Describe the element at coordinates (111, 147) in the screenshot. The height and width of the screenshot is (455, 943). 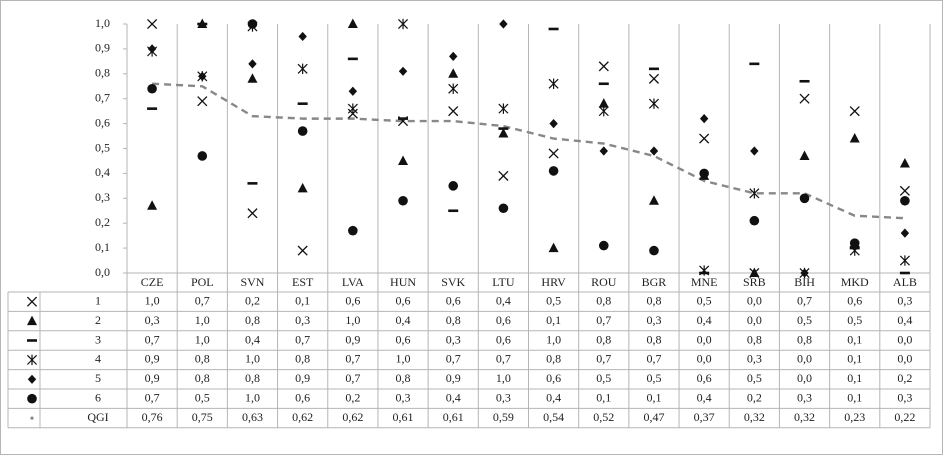
I see `y-axis-ticks: 0,0 0,1 0,2 0,3 0,4 0,5 0,6 0,7 0,8 0,9 1,0` at that location.